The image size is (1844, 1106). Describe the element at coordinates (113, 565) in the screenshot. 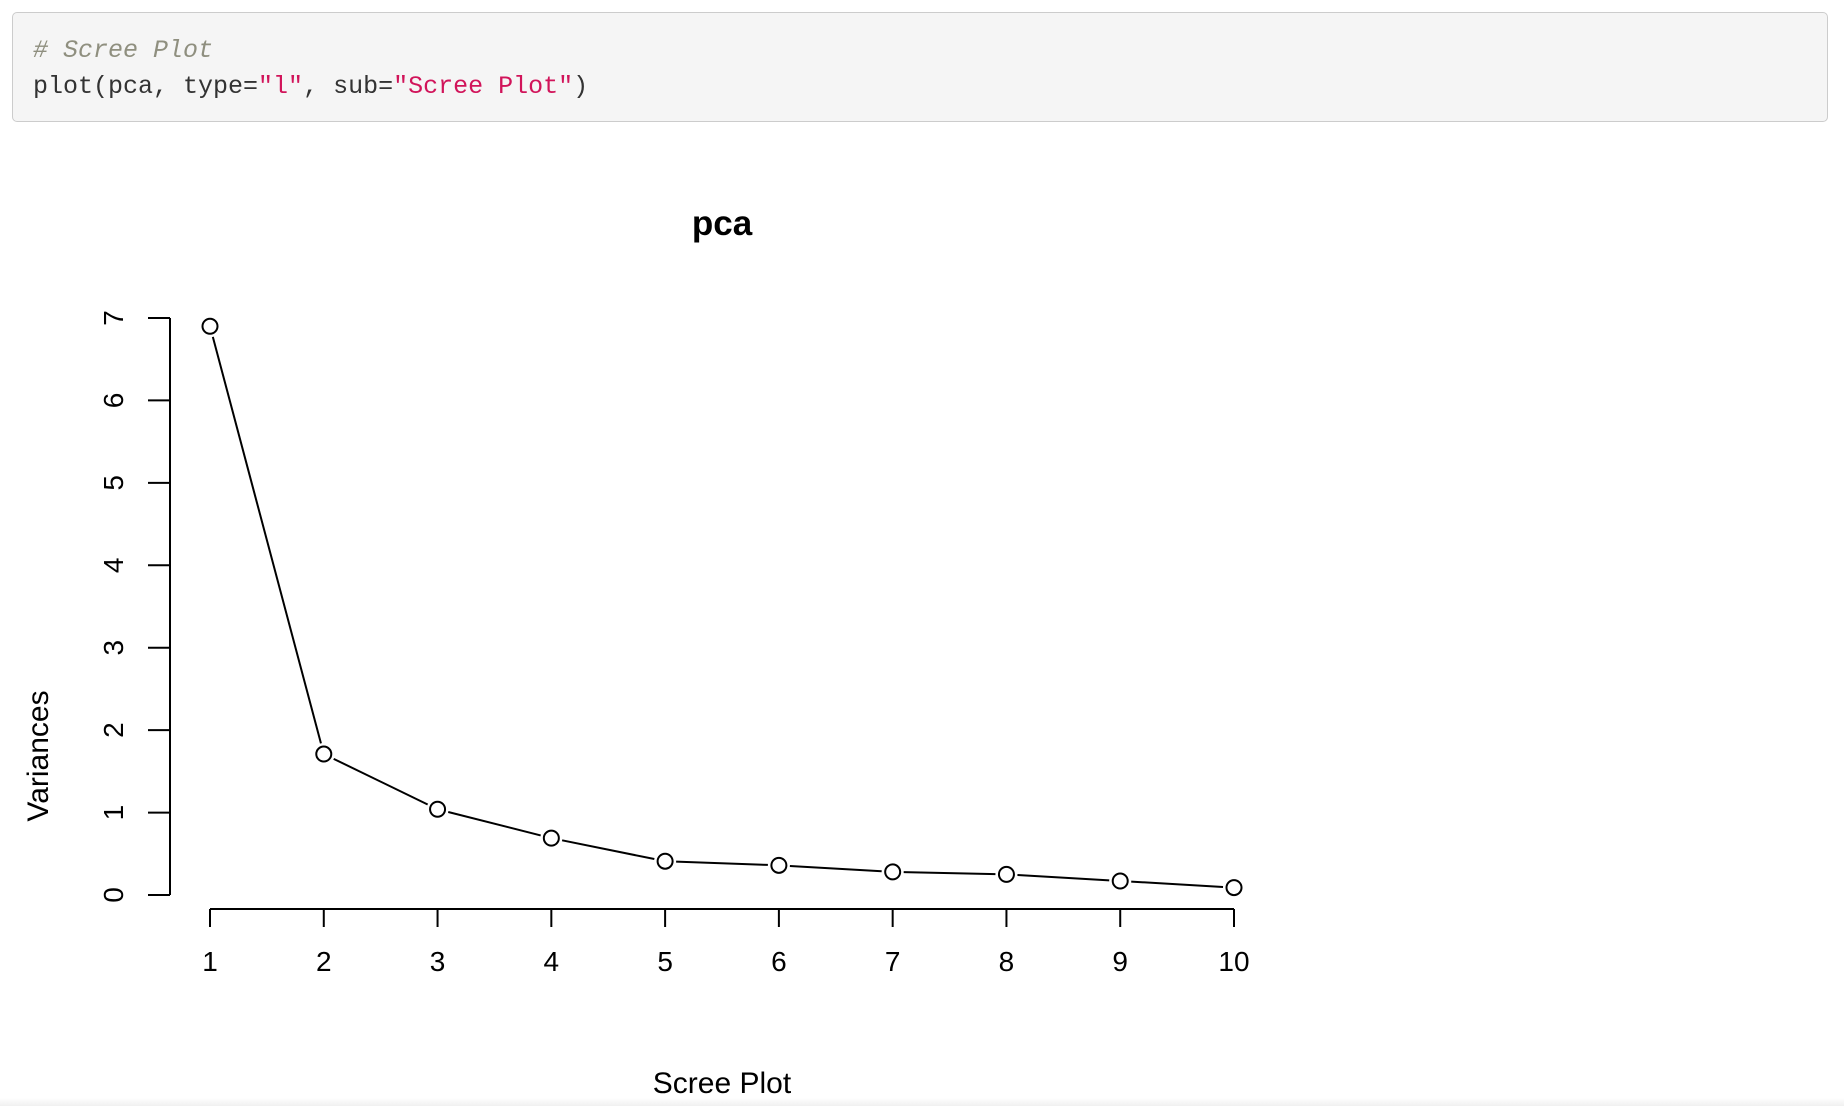

I see `y-tick-label: 4` at that location.